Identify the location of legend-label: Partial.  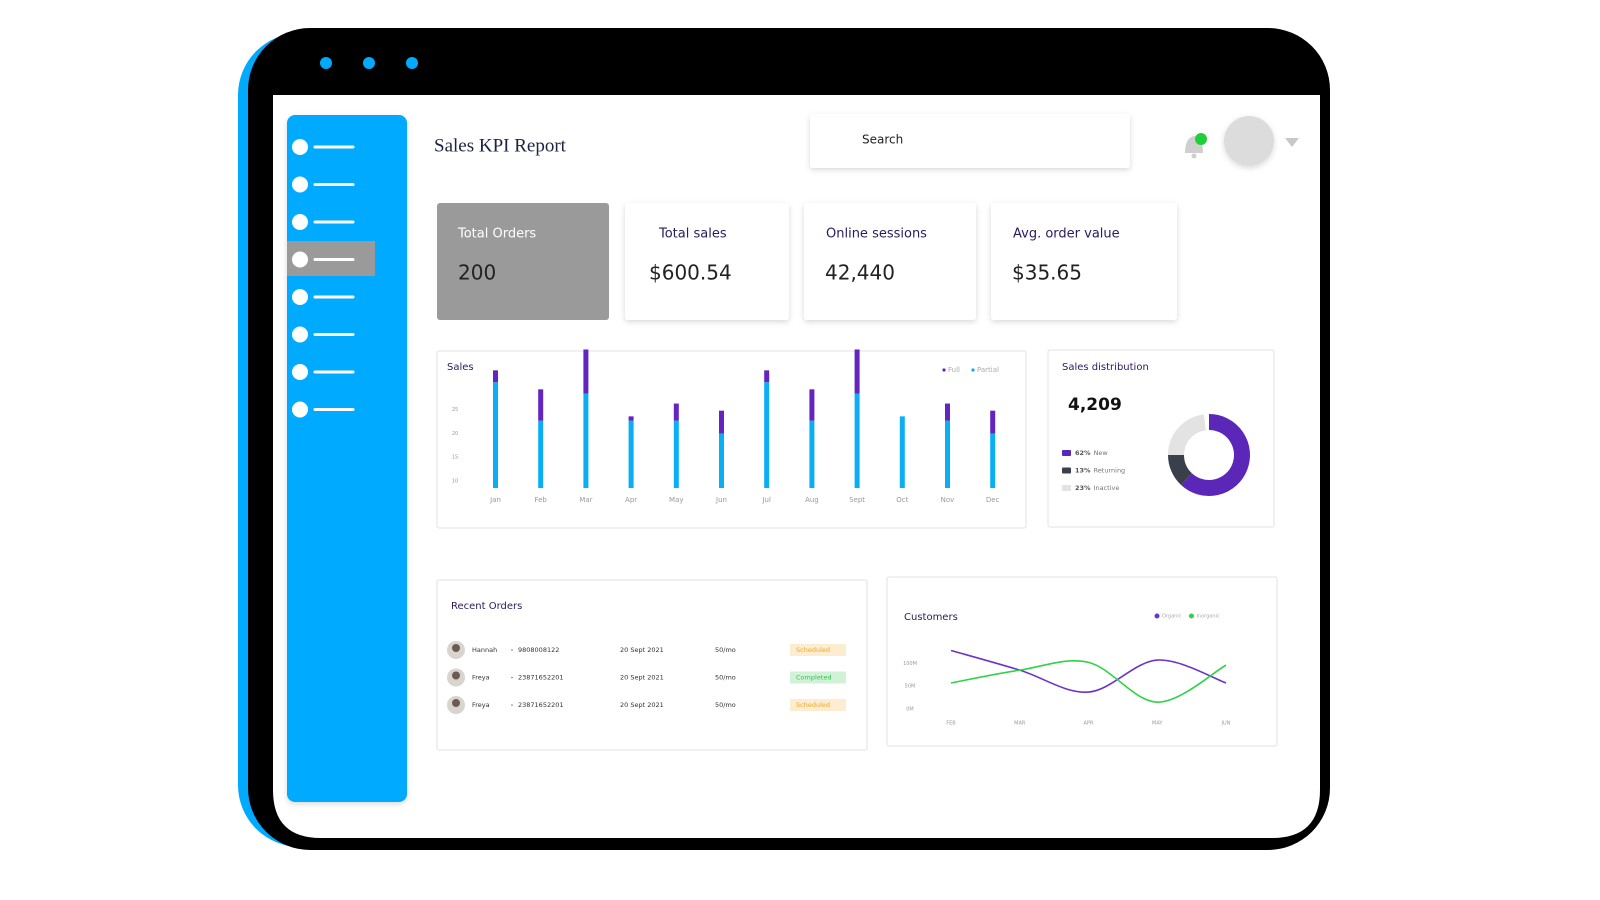
(988, 370).